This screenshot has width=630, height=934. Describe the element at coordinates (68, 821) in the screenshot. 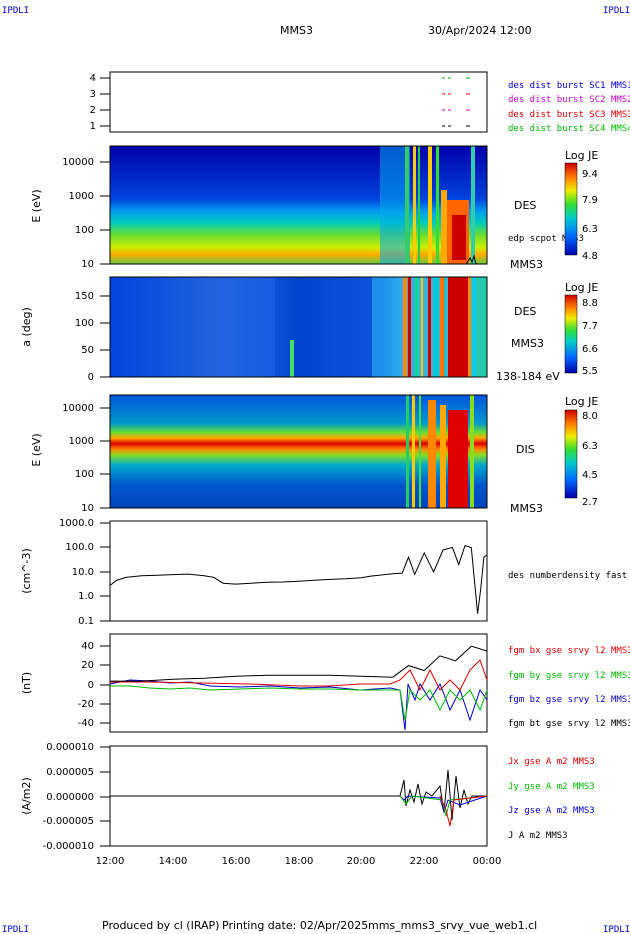

I see `current-ytick-3: -0.000005` at that location.